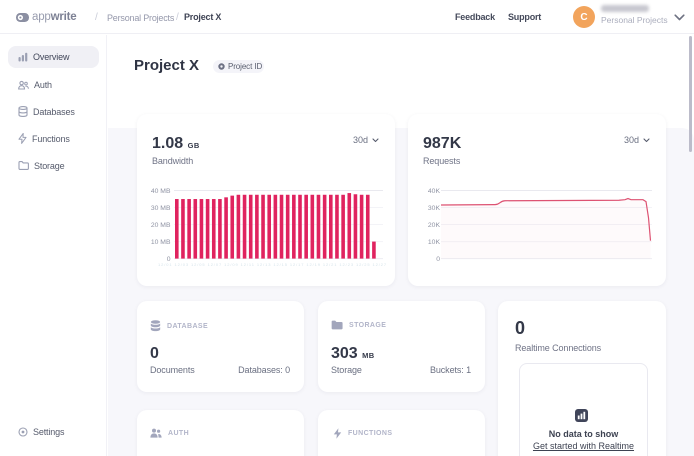  What do you see at coordinates (434, 225) in the screenshot?
I see `svg-text: 20K` at bounding box center [434, 225].